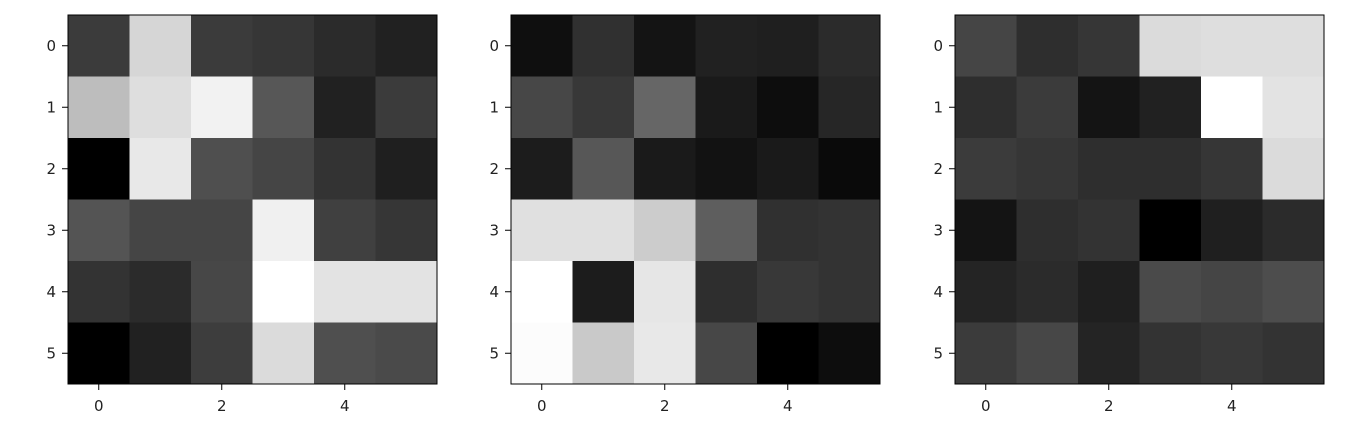  What do you see at coordinates (494, 353) in the screenshot?
I see `y-tick-label: 5` at bounding box center [494, 353].